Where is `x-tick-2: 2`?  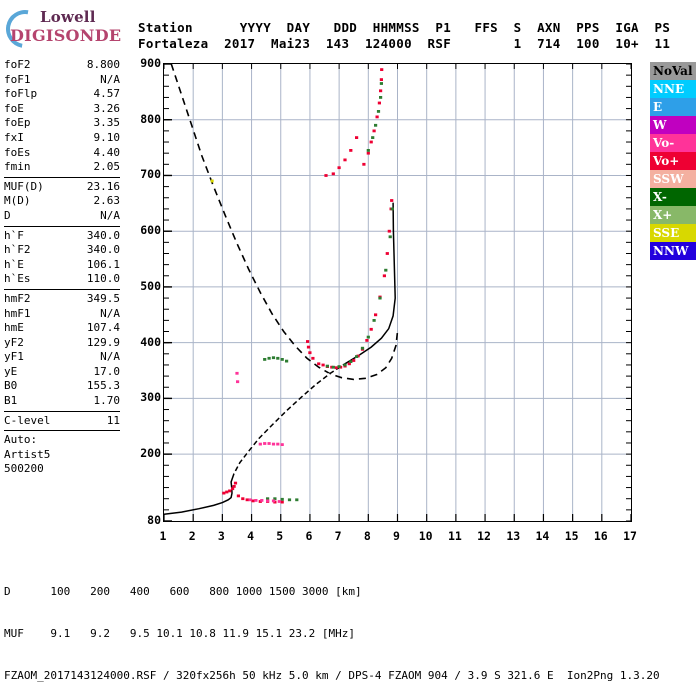 x-tick-2: 2 is located at coordinates (192, 536).